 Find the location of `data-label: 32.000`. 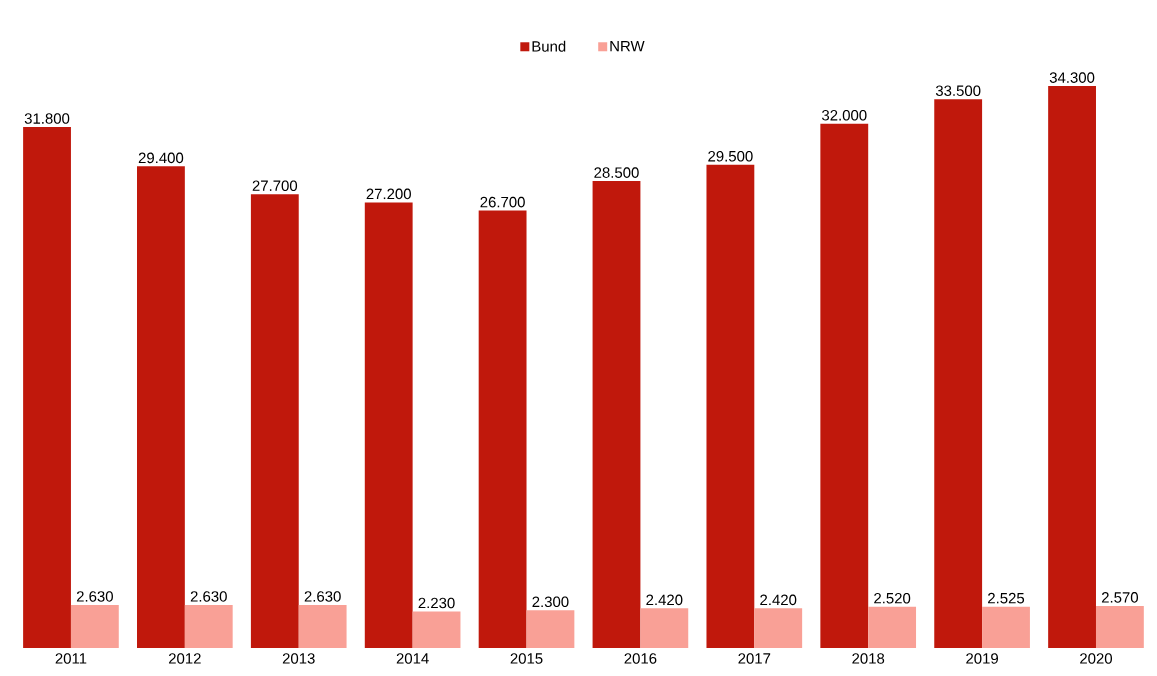

data-label: 32.000 is located at coordinates (844, 115).